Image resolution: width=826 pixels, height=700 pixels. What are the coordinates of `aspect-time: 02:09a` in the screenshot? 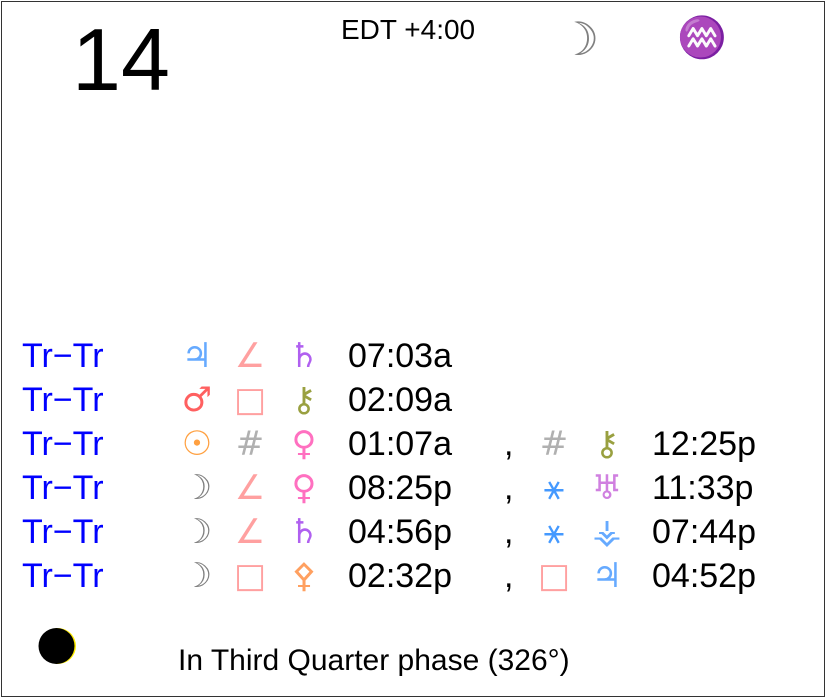 It's located at (400, 400).